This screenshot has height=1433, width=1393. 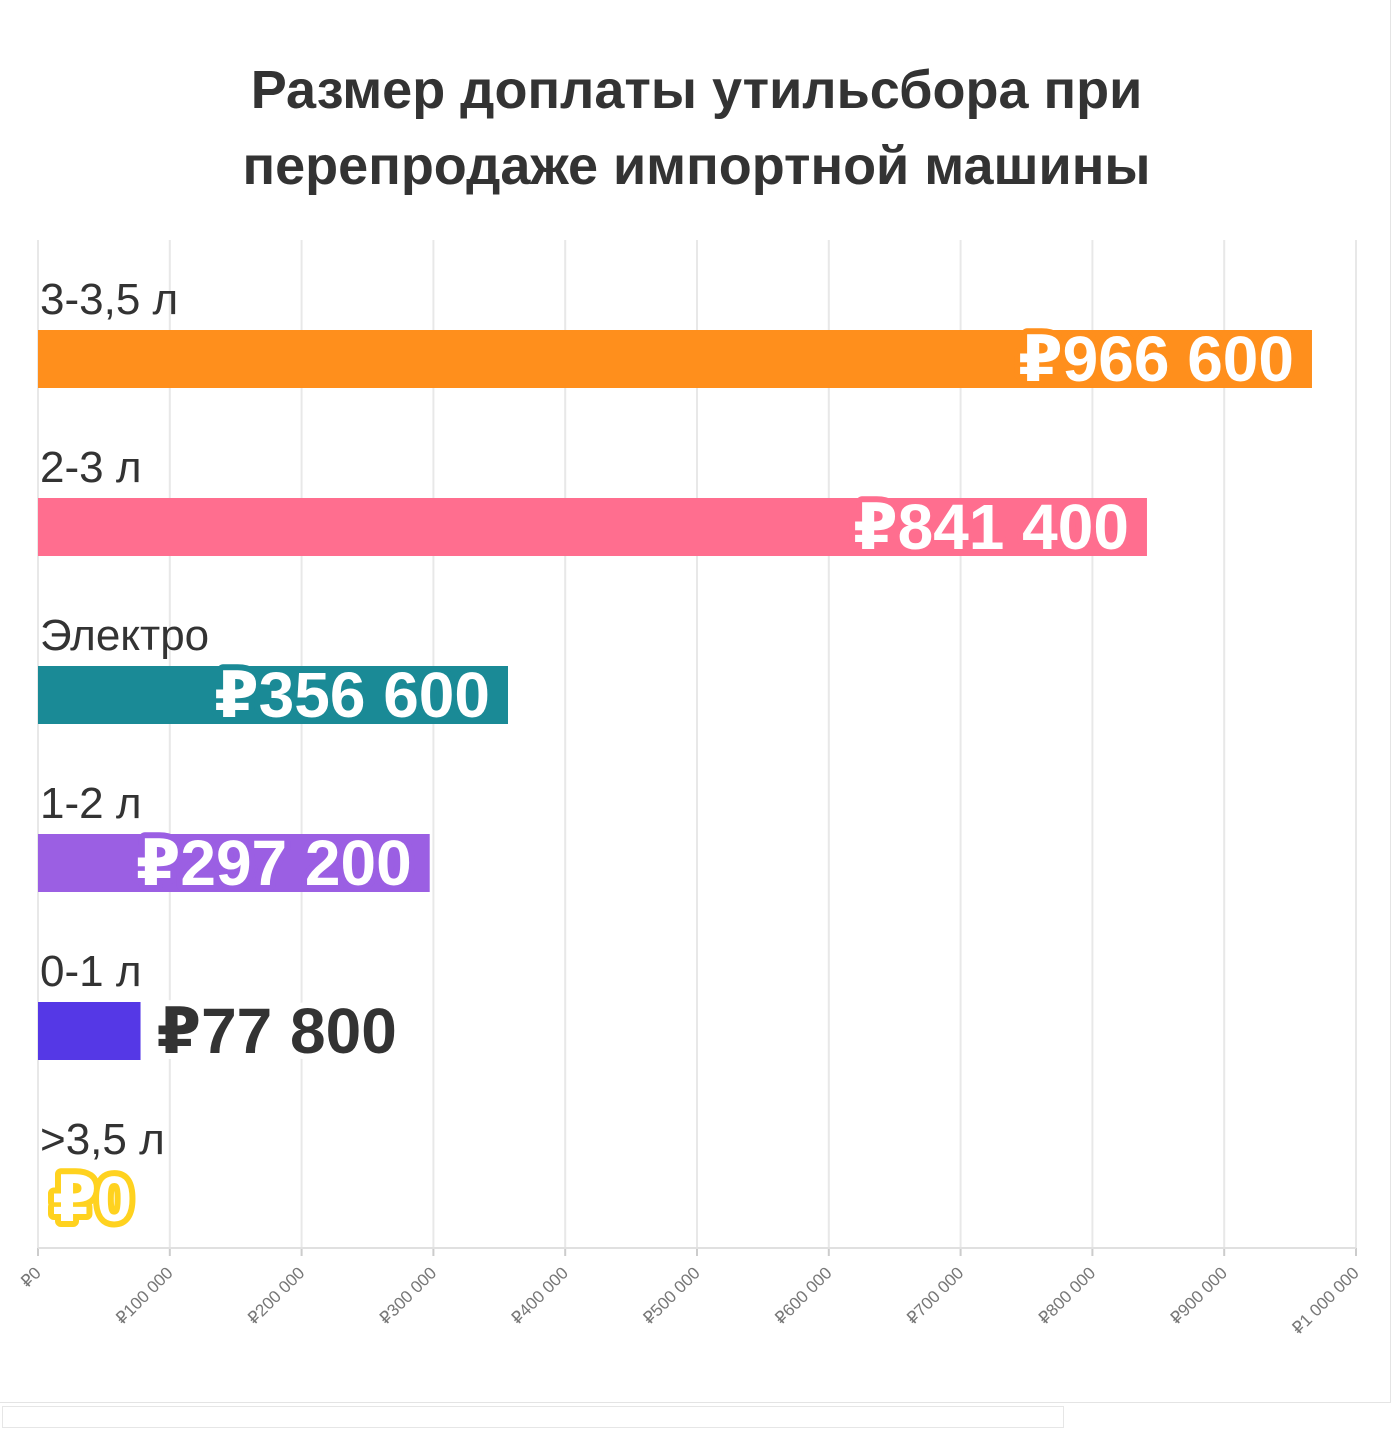 I want to click on value-label: ₽297 200, so click(x=274, y=863).